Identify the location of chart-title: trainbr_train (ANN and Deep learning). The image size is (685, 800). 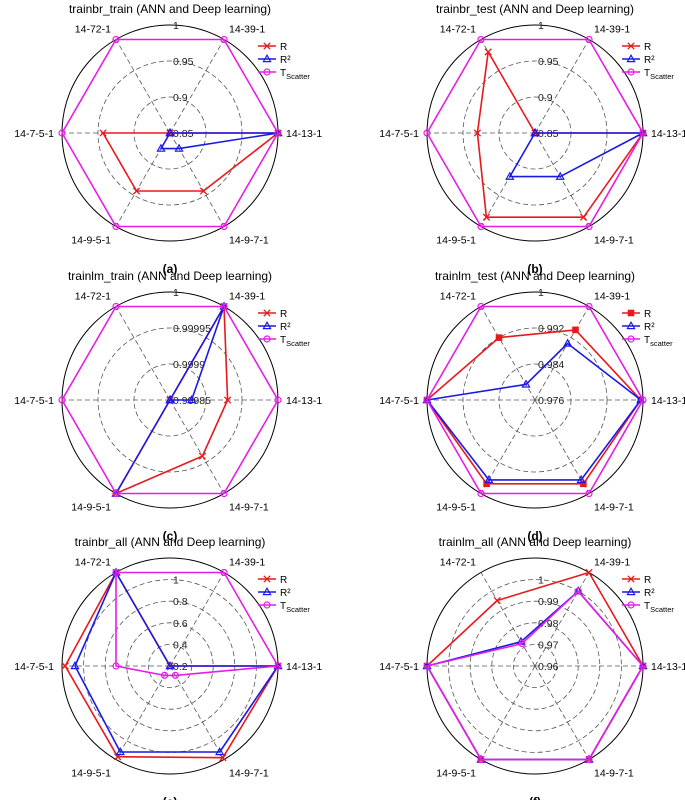
(170, 9).